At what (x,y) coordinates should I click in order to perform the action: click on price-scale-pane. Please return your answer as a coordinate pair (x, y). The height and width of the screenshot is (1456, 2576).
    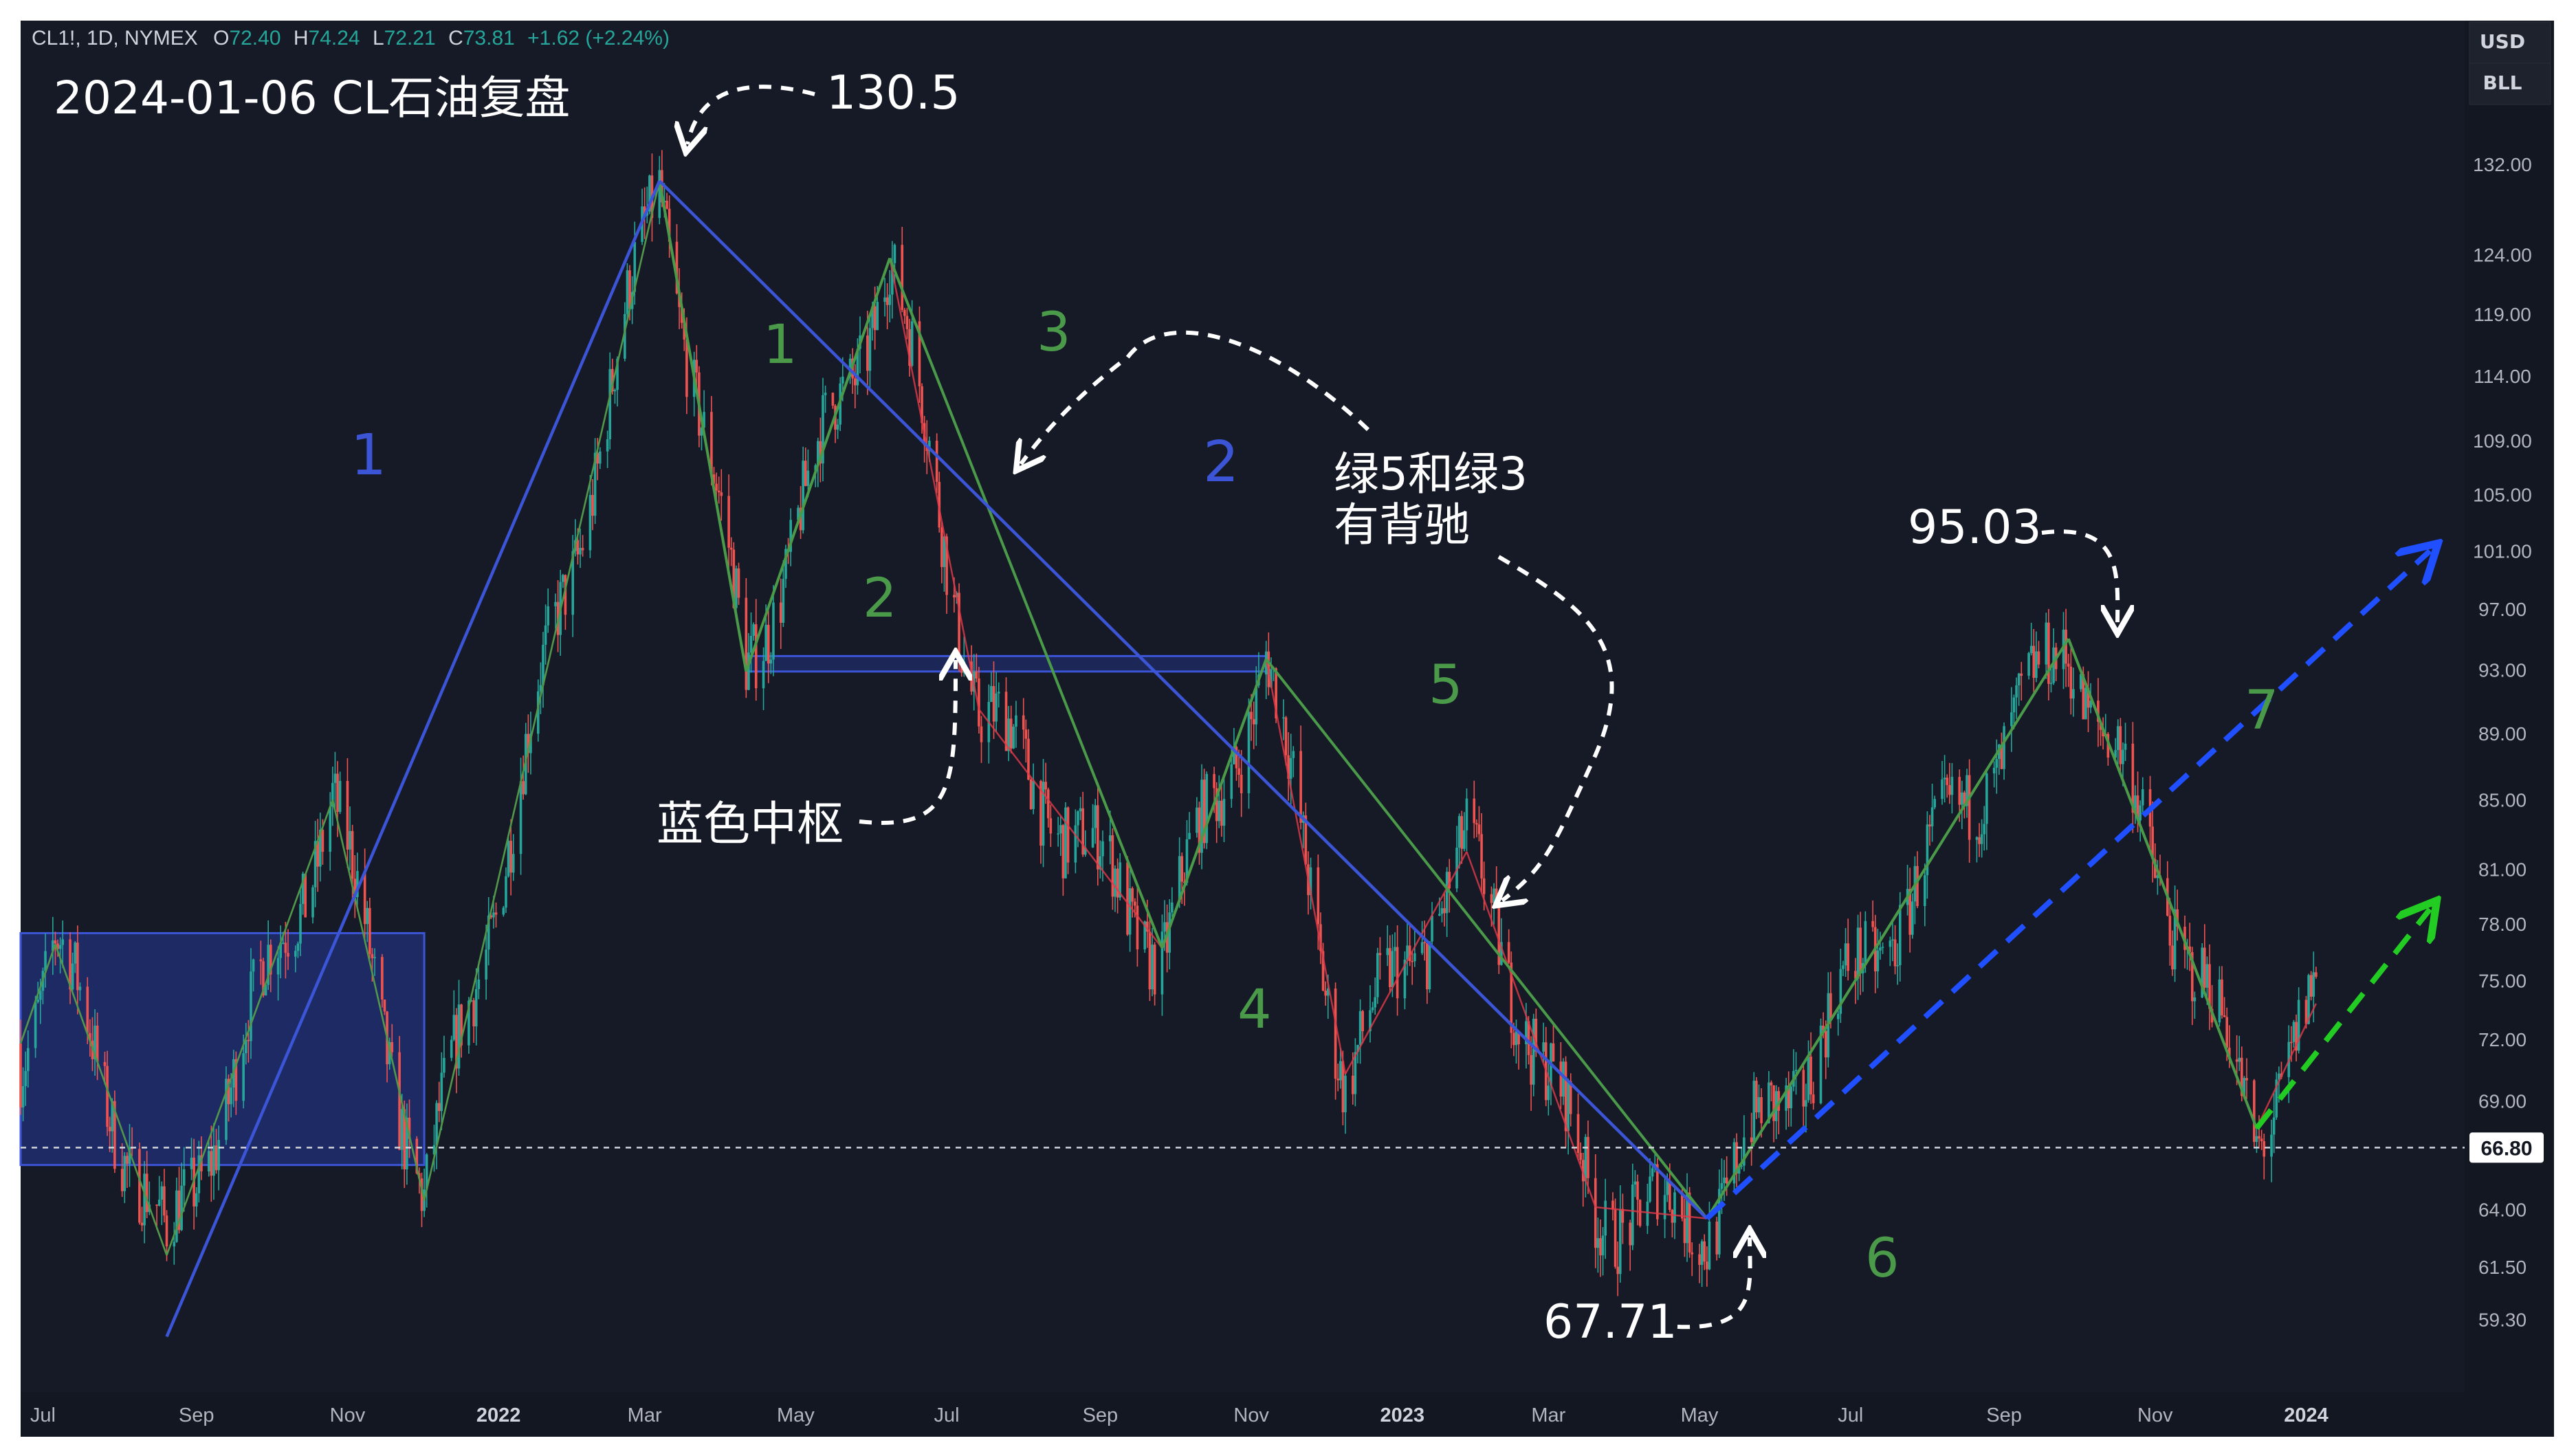
    Looking at the image, I should click on (2509, 729).